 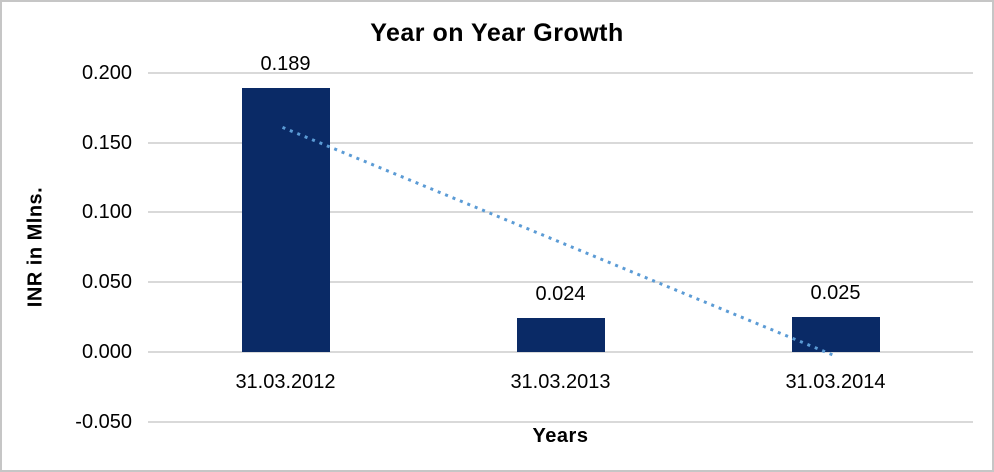 I want to click on y-tick-label: 0.200, so click(x=106, y=73).